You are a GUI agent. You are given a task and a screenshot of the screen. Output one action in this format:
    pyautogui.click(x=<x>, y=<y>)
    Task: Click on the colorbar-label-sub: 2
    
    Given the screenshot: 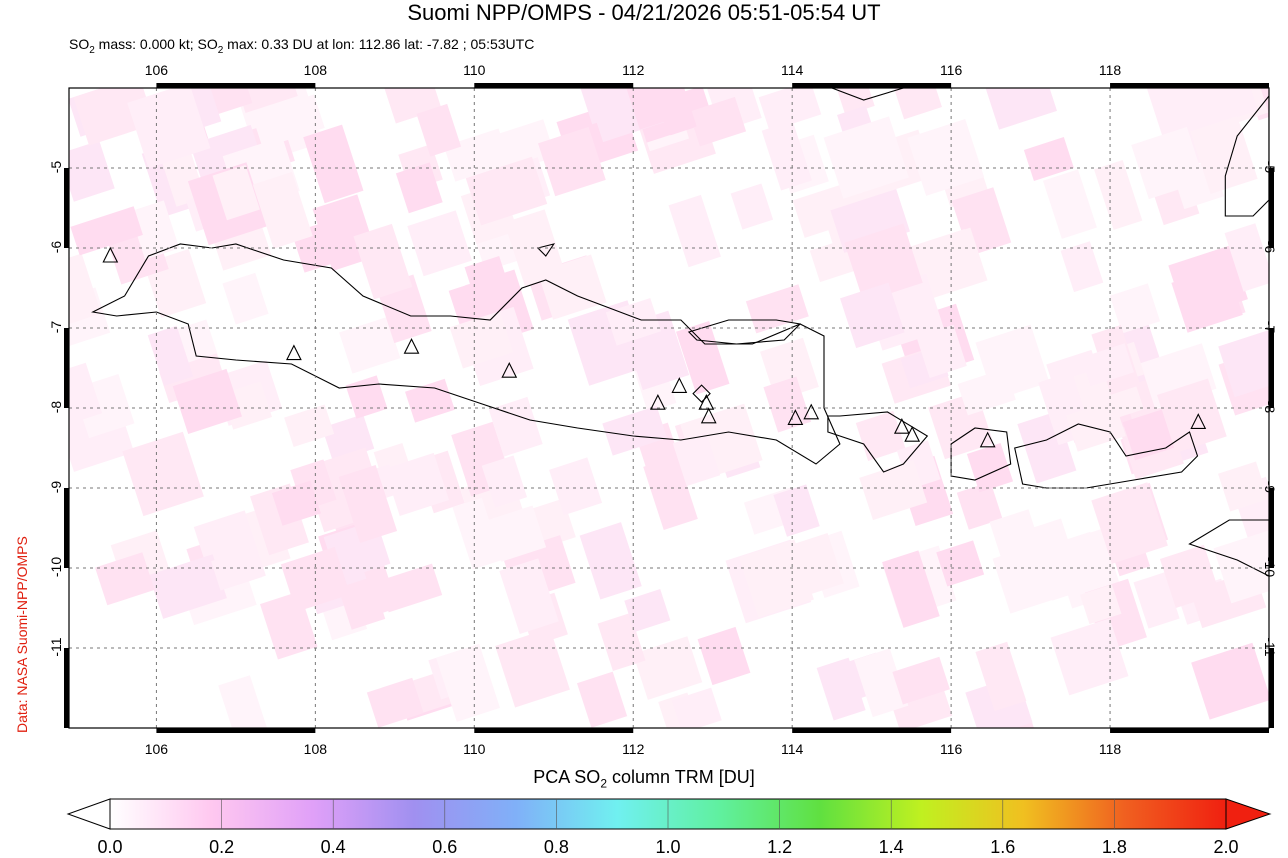 What is the action you would take?
    pyautogui.click(x=603, y=783)
    